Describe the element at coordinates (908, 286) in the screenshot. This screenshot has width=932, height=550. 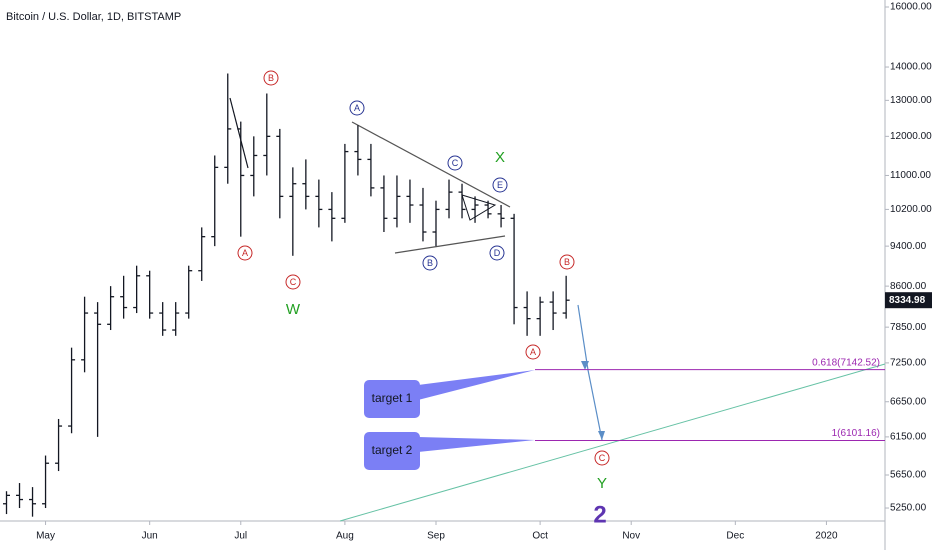
I see `y-tick-label: 8600.00` at that location.